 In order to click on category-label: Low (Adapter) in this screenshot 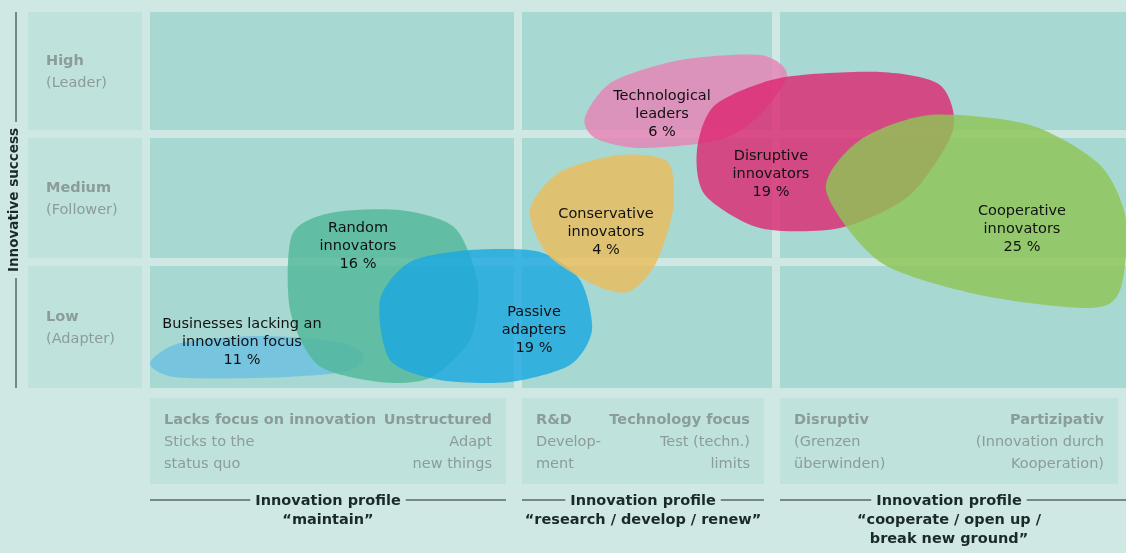, I will do `click(80, 327)`.